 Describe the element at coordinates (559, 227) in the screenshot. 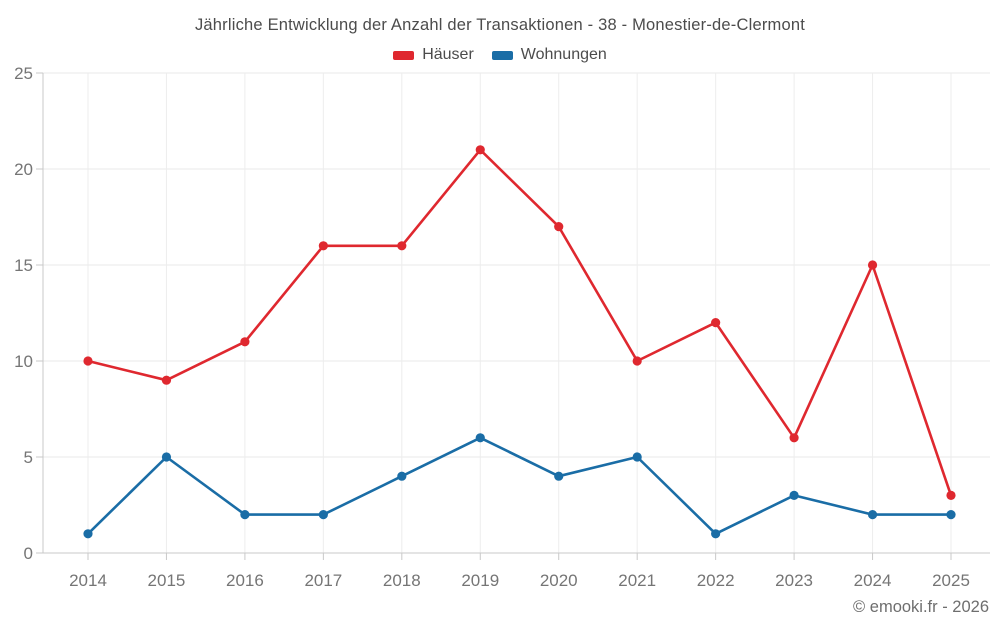

I see `data-point-haeuser-2020` at that location.